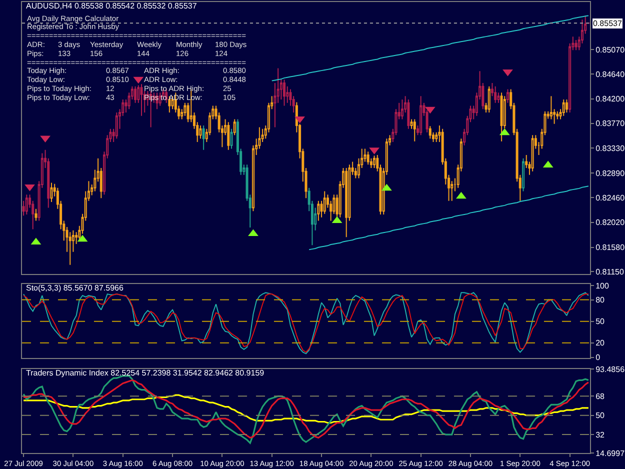  Describe the element at coordinates (610, 453) in the screenshot. I see `y-tick-label: 14.6997` at that location.